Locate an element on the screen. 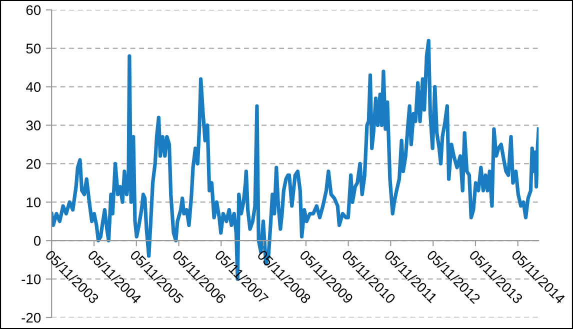 The width and height of the screenshot is (573, 329). y-tick-label: 50 is located at coordinates (33, 49).